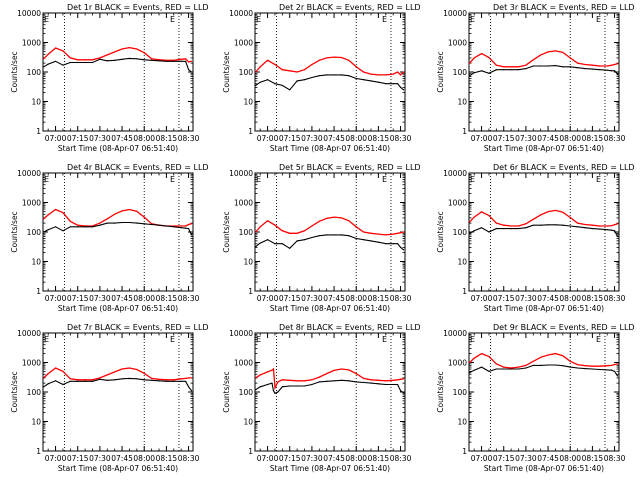  What do you see at coordinates (615, 298) in the screenshot?
I see `x-tick-label: 08:30` at bounding box center [615, 298].